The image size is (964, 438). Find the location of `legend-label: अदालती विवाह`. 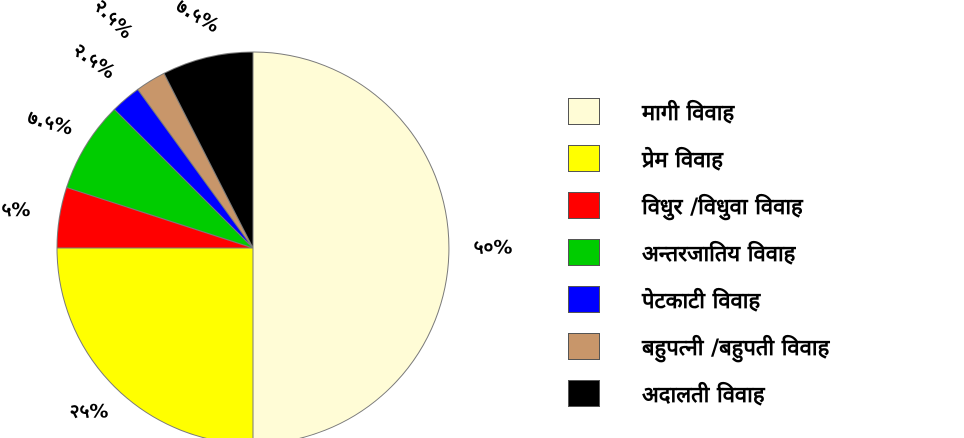

legend-label: अदालती विवाह is located at coordinates (703, 395).